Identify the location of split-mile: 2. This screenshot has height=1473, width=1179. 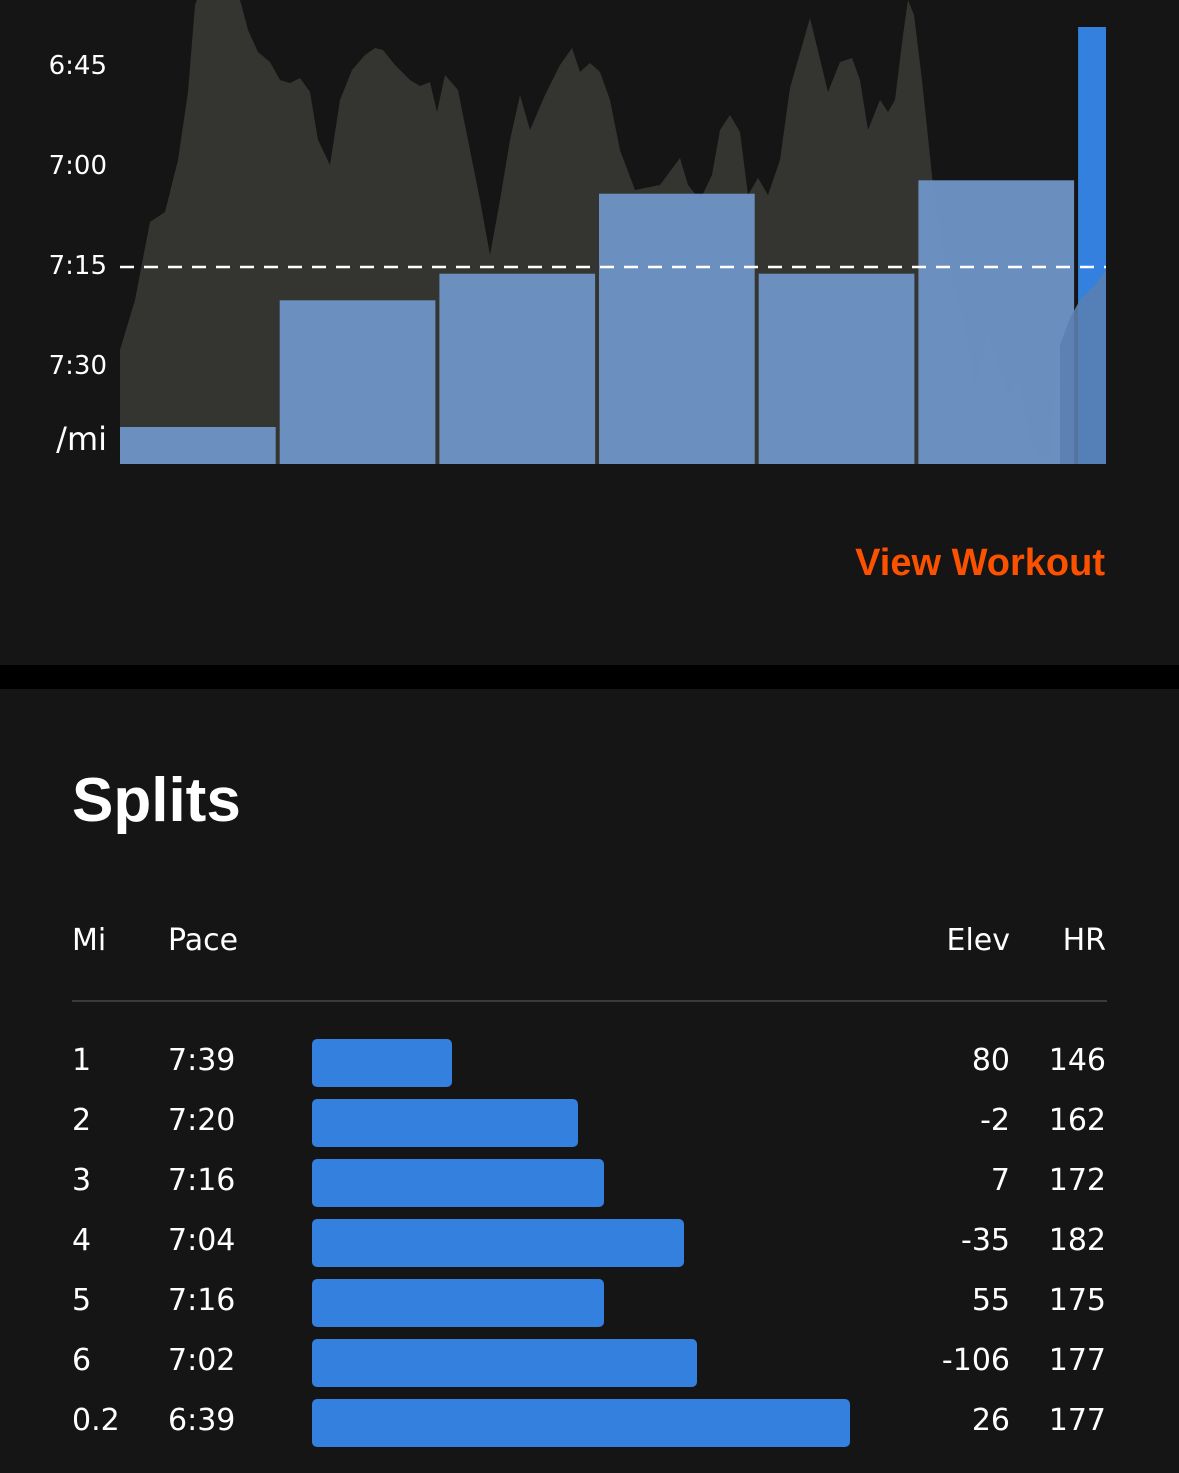
(82, 1120).